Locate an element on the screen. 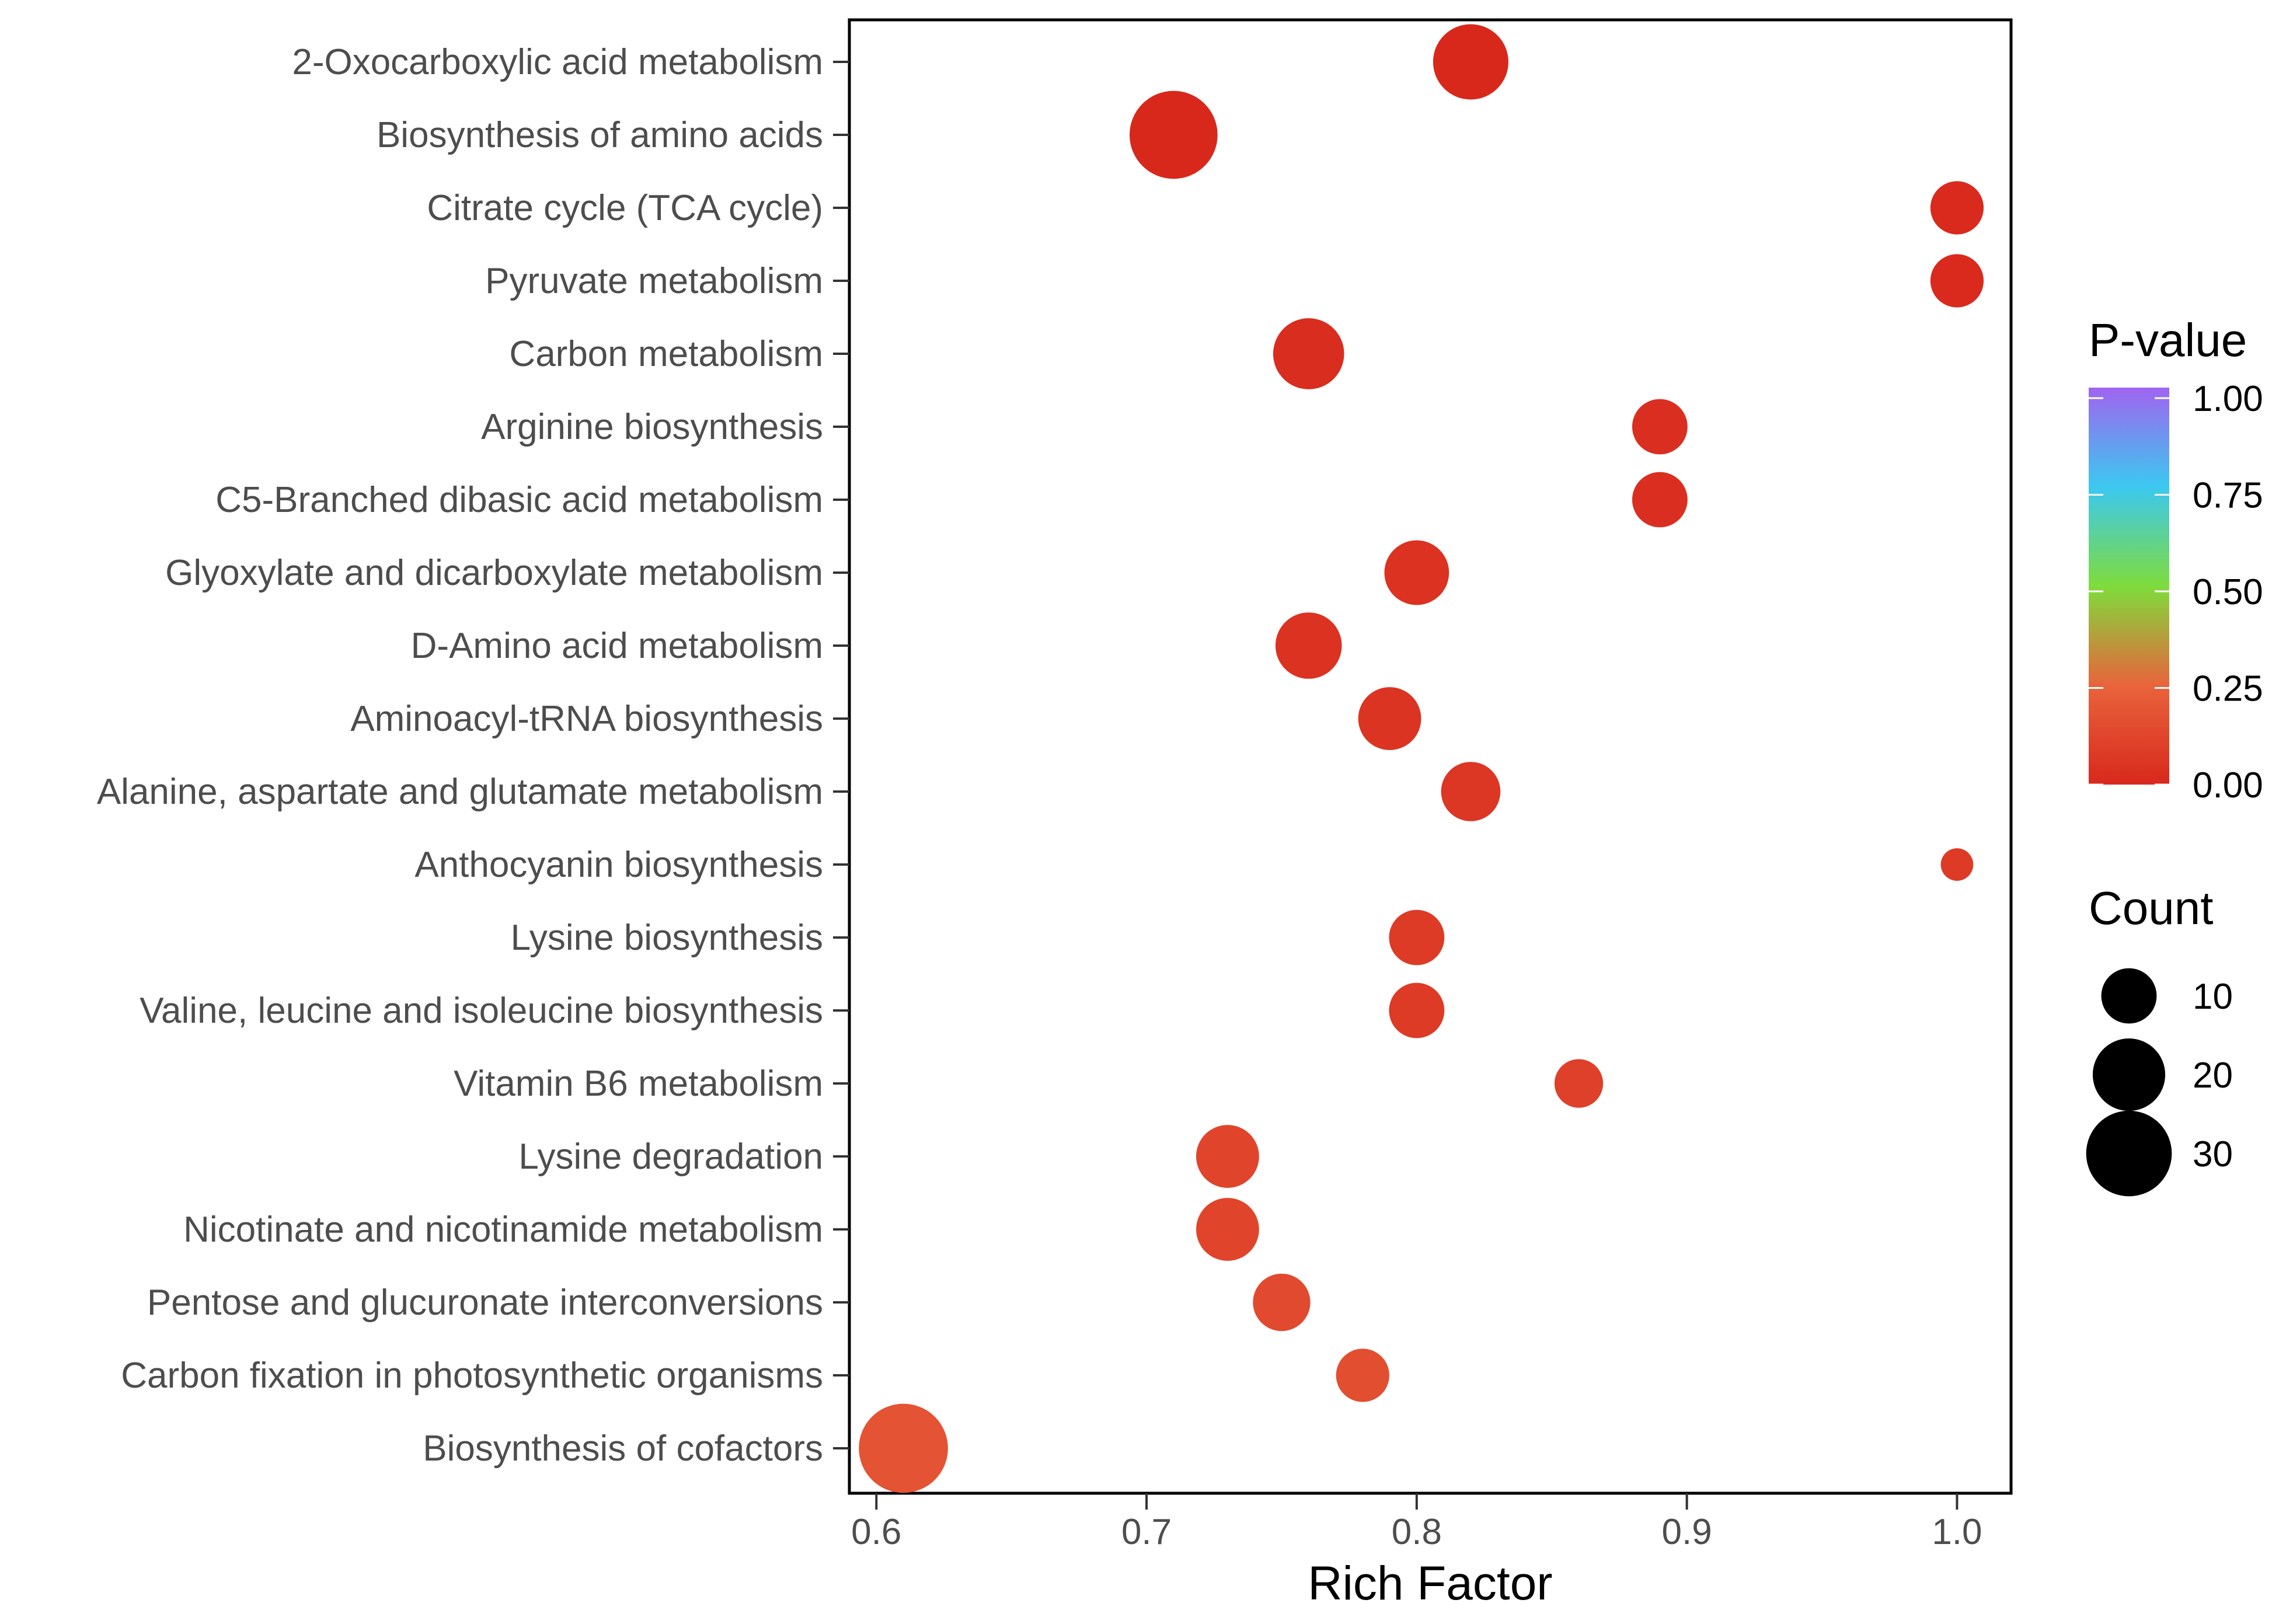  p-value-colorbar is located at coordinates (2129, 586).